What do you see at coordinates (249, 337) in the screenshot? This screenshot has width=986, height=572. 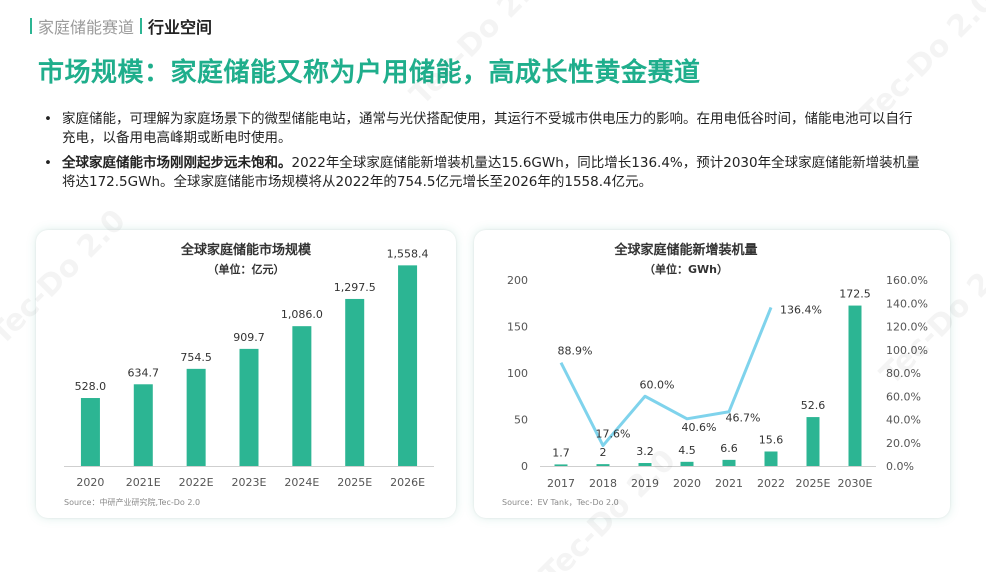 I see `bar-value-label: 909.7` at bounding box center [249, 337].